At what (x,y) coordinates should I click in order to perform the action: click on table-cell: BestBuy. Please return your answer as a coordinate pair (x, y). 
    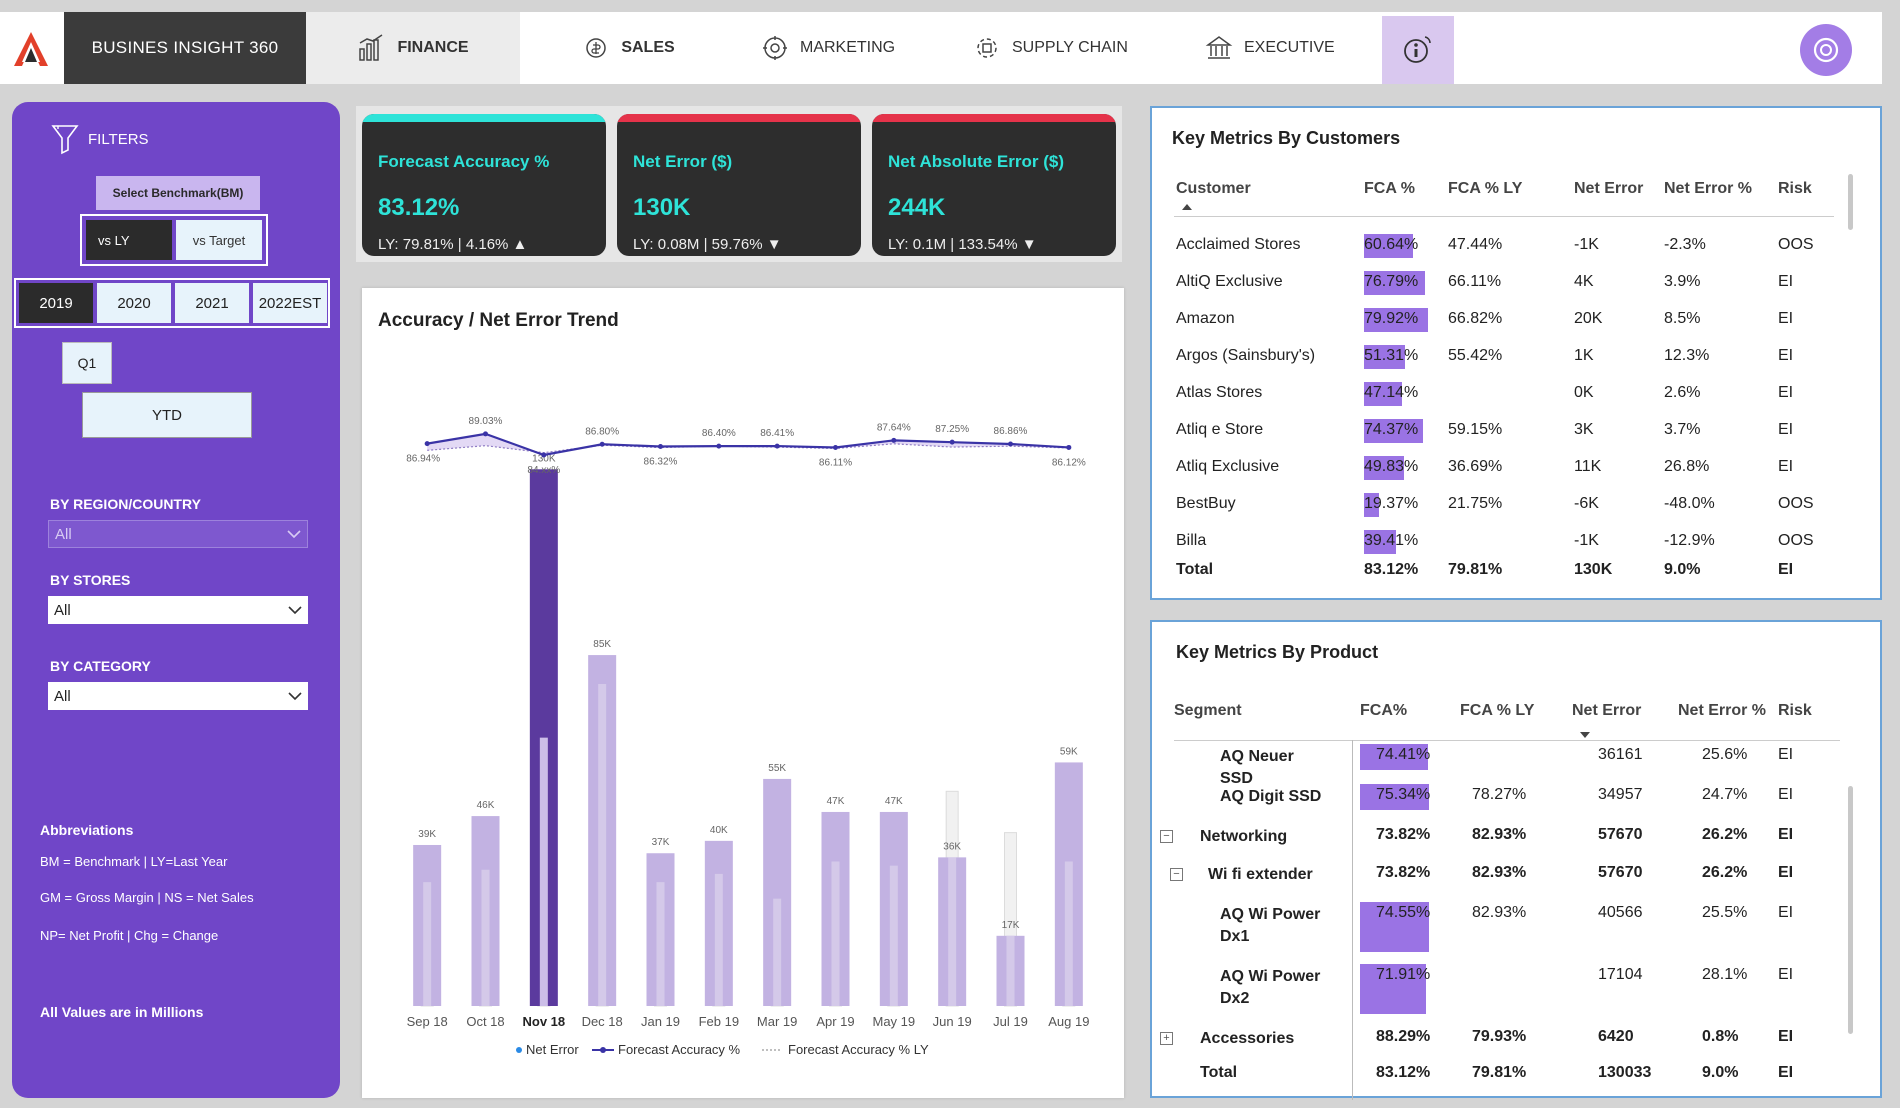
    Looking at the image, I should click on (1206, 503).